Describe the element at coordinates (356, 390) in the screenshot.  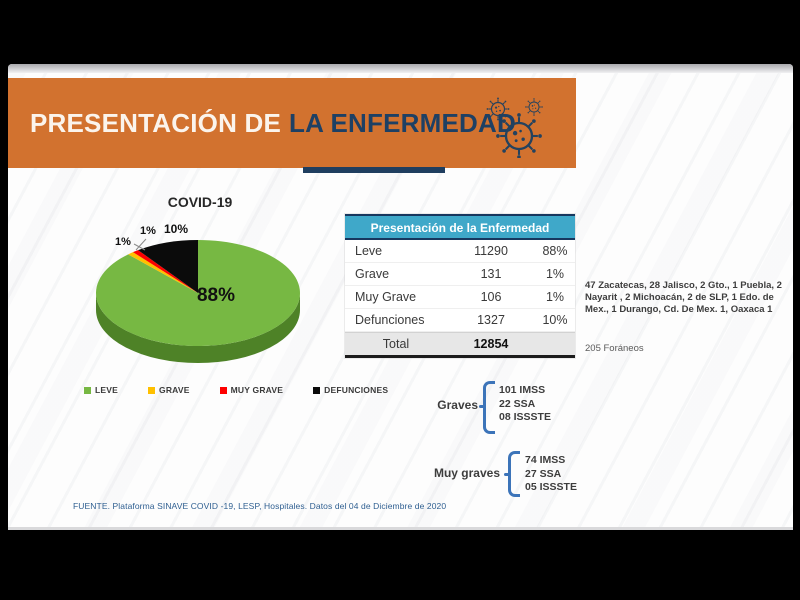
I see `legend-label: DEFUNCIONES` at that location.